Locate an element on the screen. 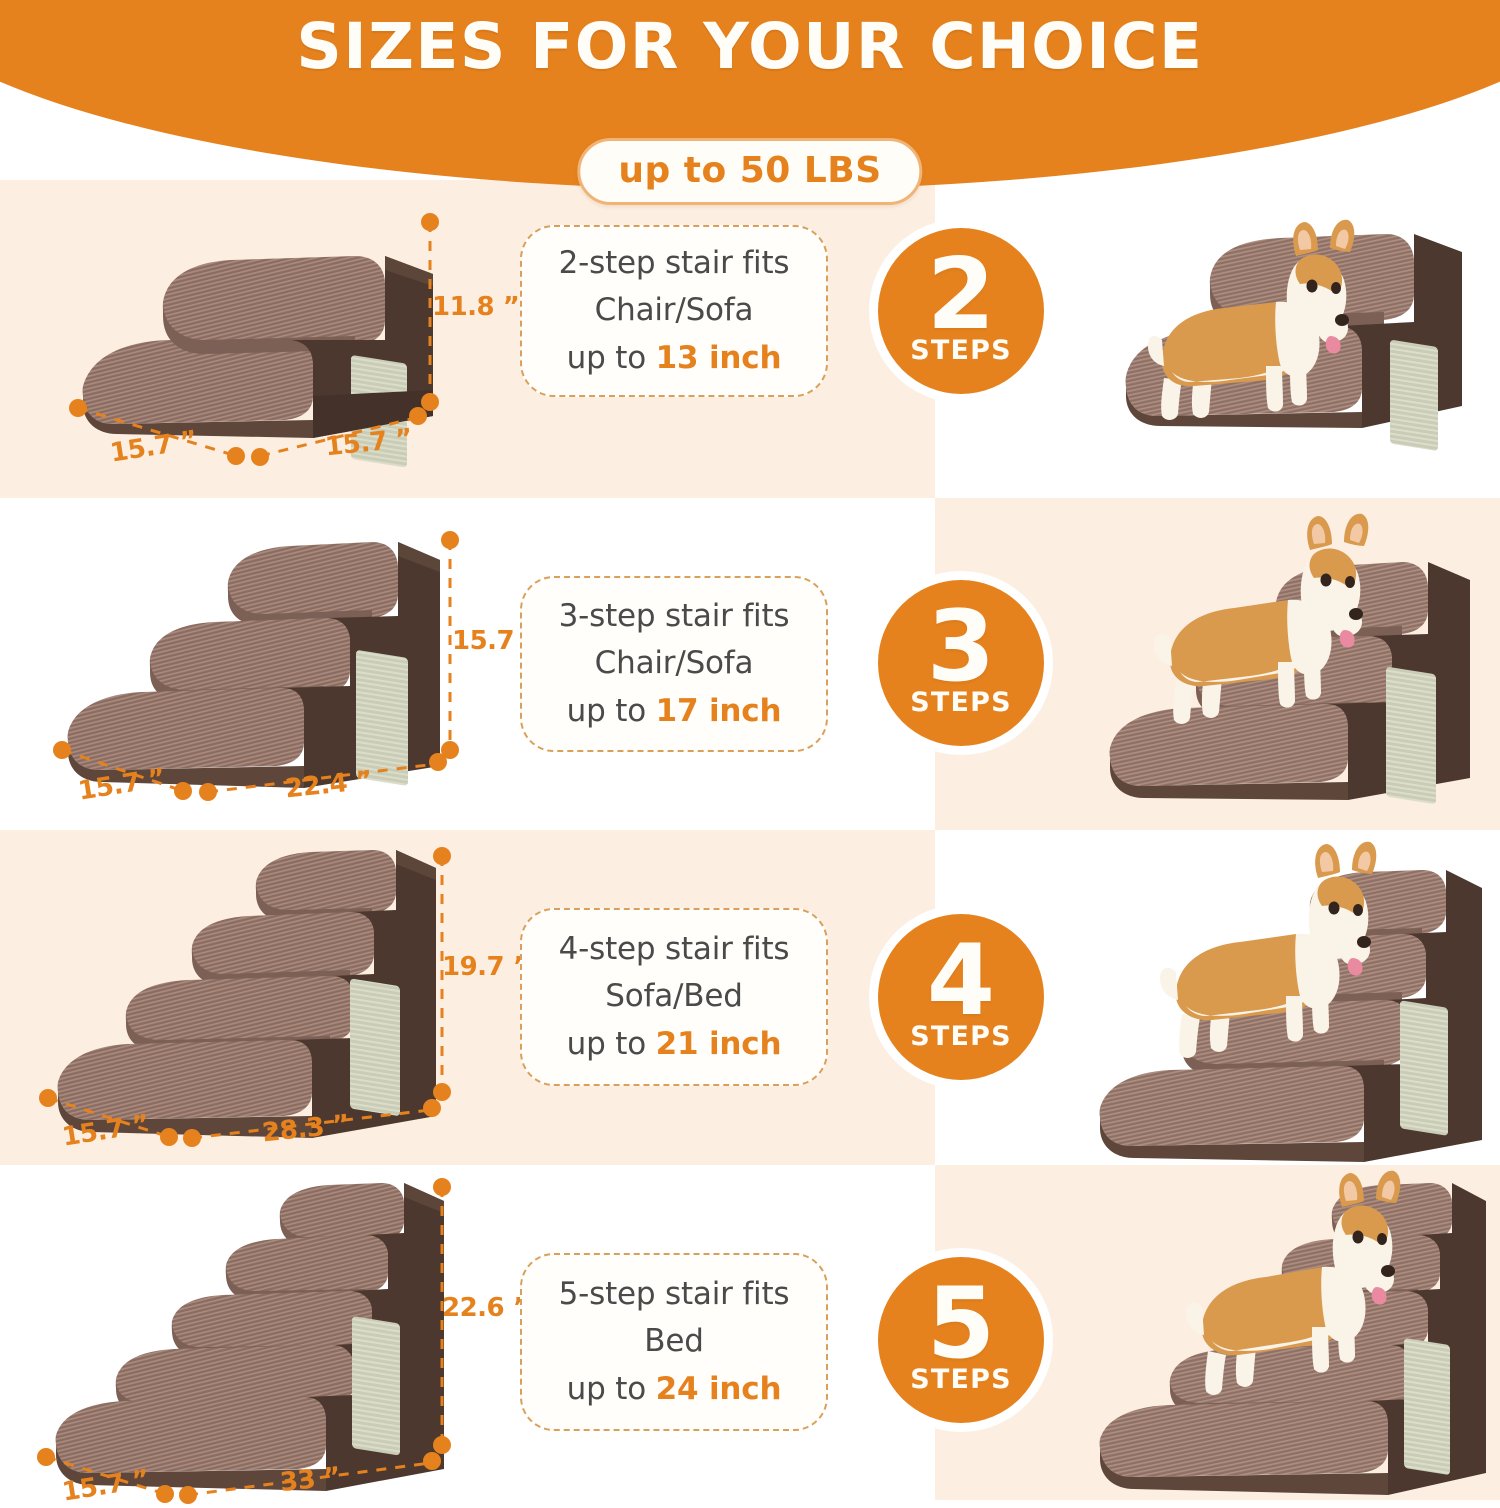  step-number: 2 is located at coordinates (961, 295).